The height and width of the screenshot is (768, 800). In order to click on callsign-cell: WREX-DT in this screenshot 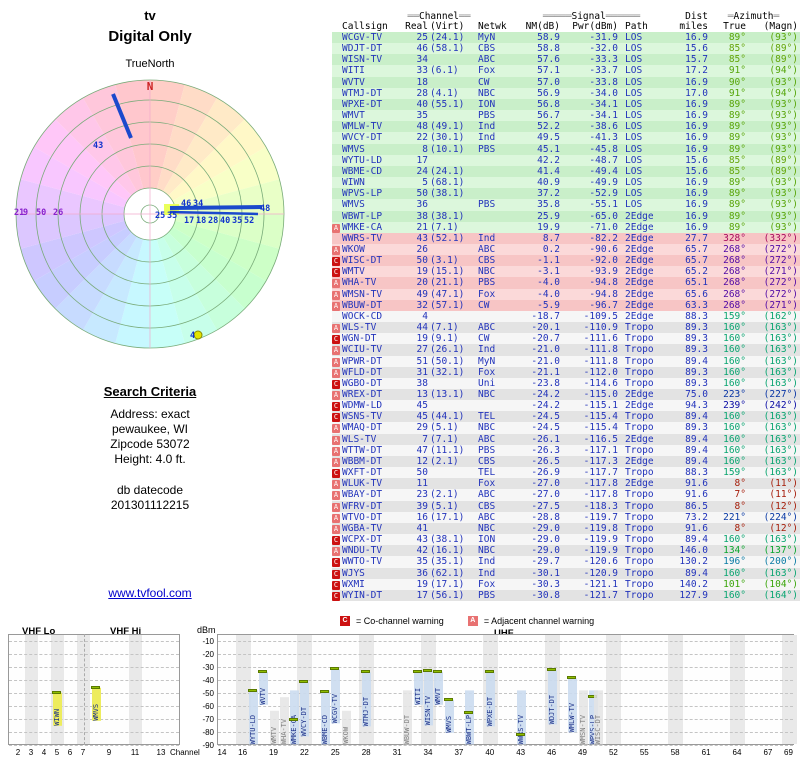, I will do `click(362, 394)`.